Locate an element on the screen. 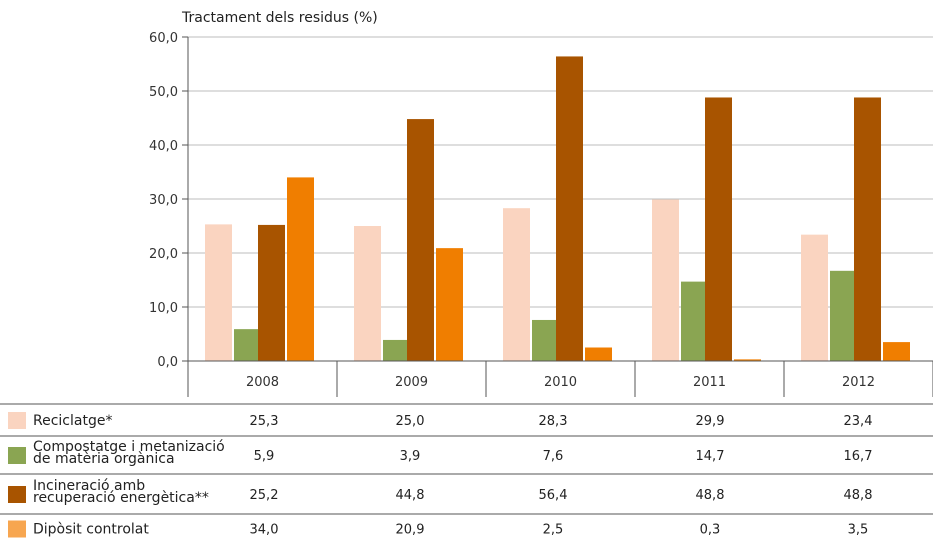 The image size is (933, 543). table-cell: 25,0 is located at coordinates (410, 421).